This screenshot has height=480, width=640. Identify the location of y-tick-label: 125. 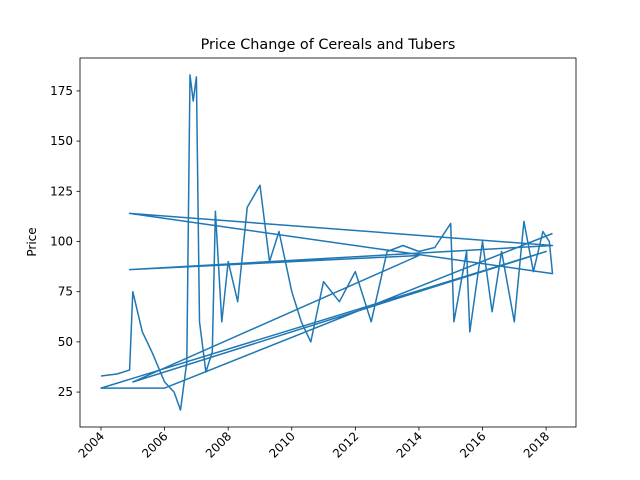
(61, 191).